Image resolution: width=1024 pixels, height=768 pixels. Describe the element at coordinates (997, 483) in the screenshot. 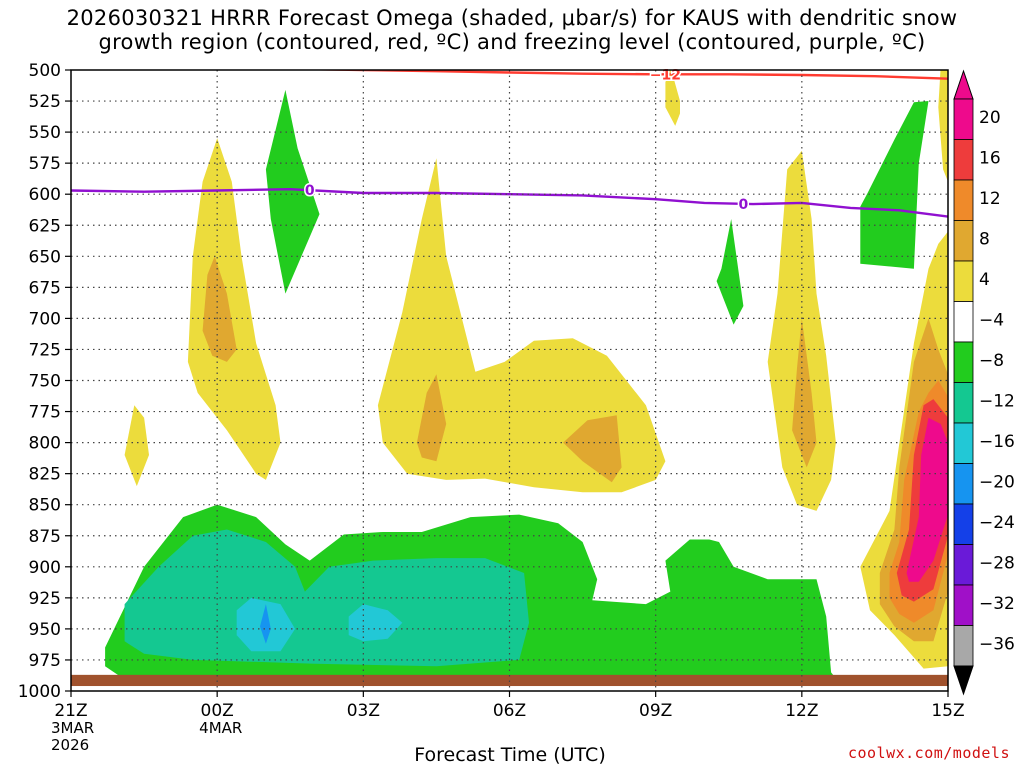

I see `colorbar-label-10: −20` at that location.